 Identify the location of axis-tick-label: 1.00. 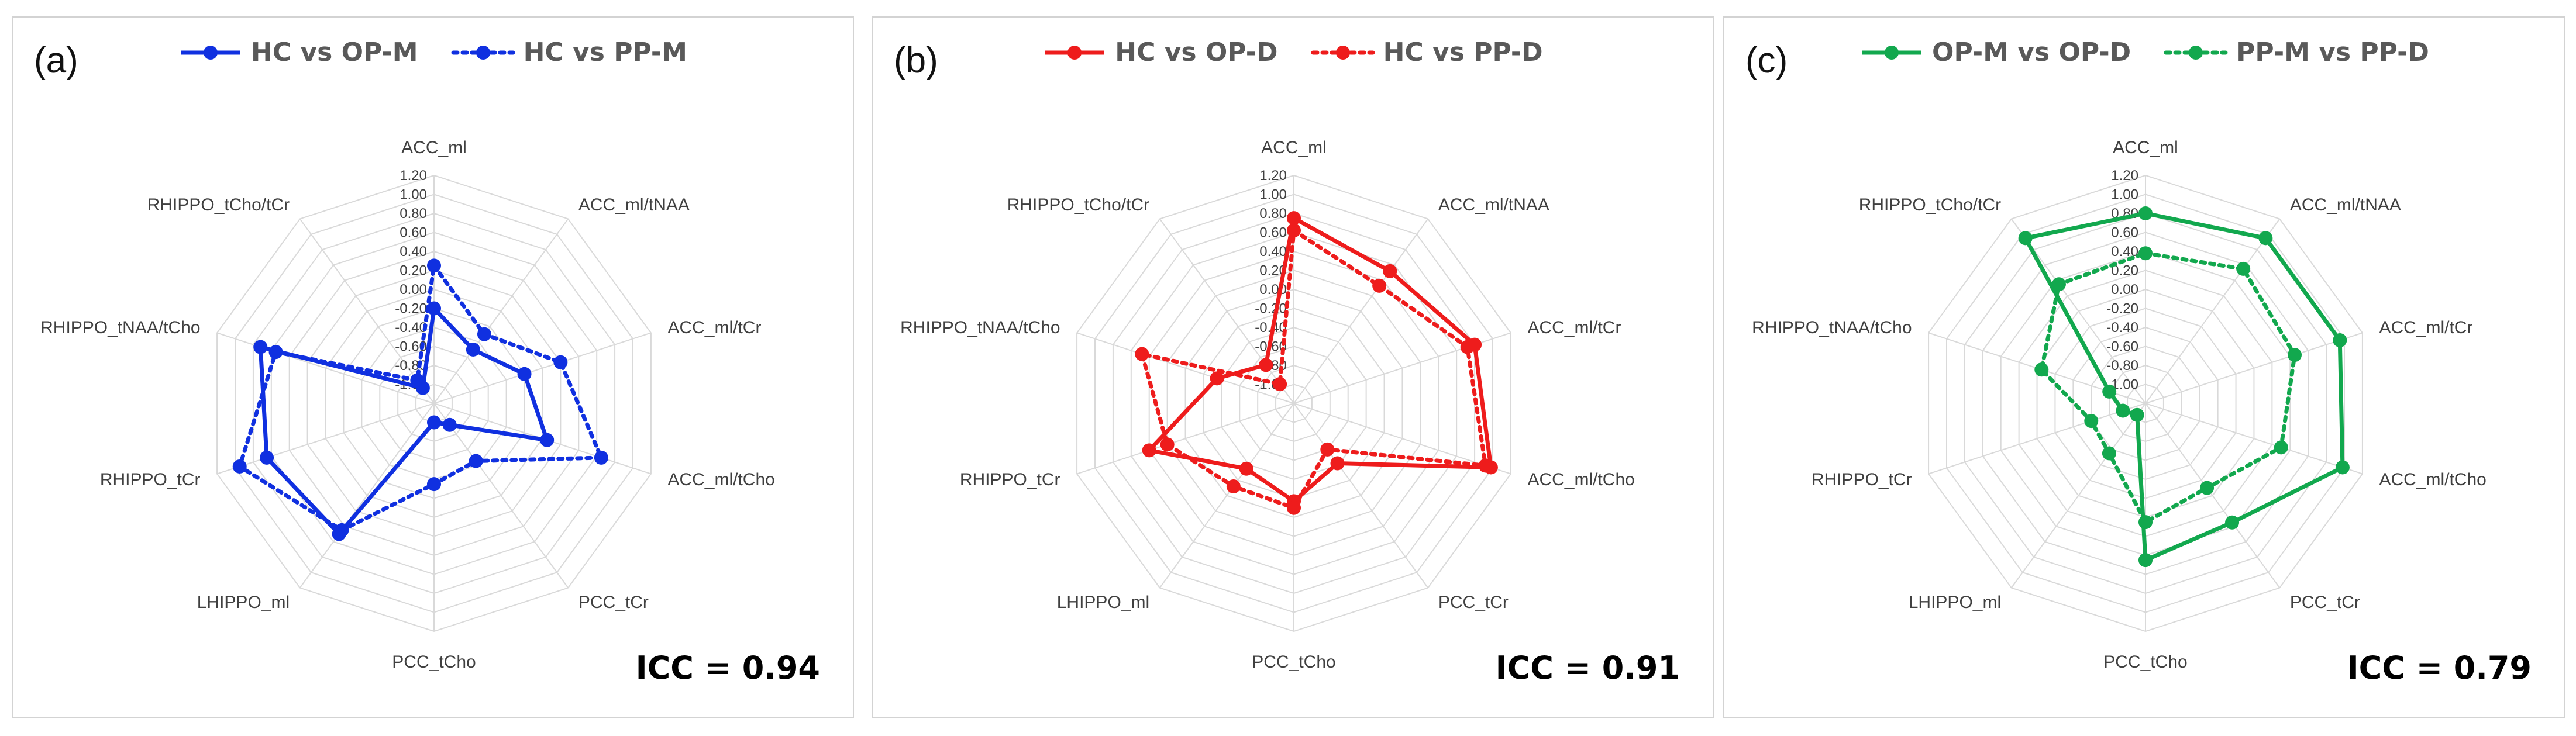
(1273, 195).